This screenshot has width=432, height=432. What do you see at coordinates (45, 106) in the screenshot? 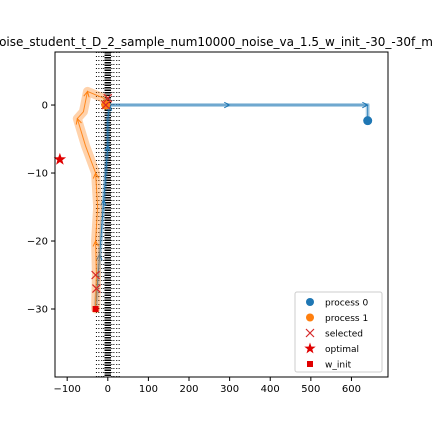
I see `y-tick-label: 0` at bounding box center [45, 106].